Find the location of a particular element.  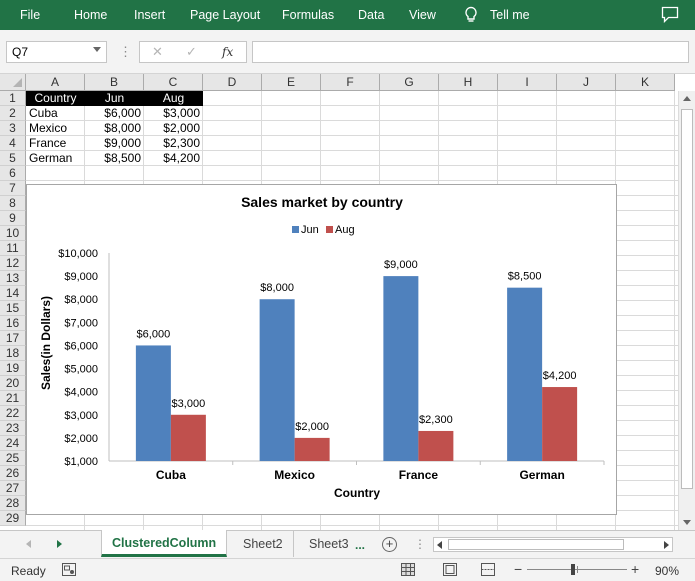

add-sheet-icon: + is located at coordinates (389, 544).